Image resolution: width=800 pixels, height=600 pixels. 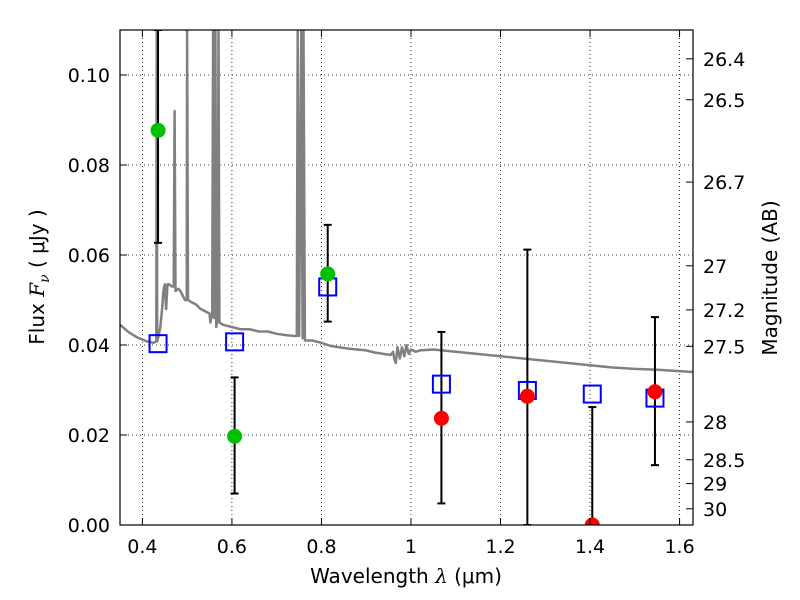 What do you see at coordinates (321, 547) in the screenshot?
I see `x-tick-label: 0.8` at bounding box center [321, 547].